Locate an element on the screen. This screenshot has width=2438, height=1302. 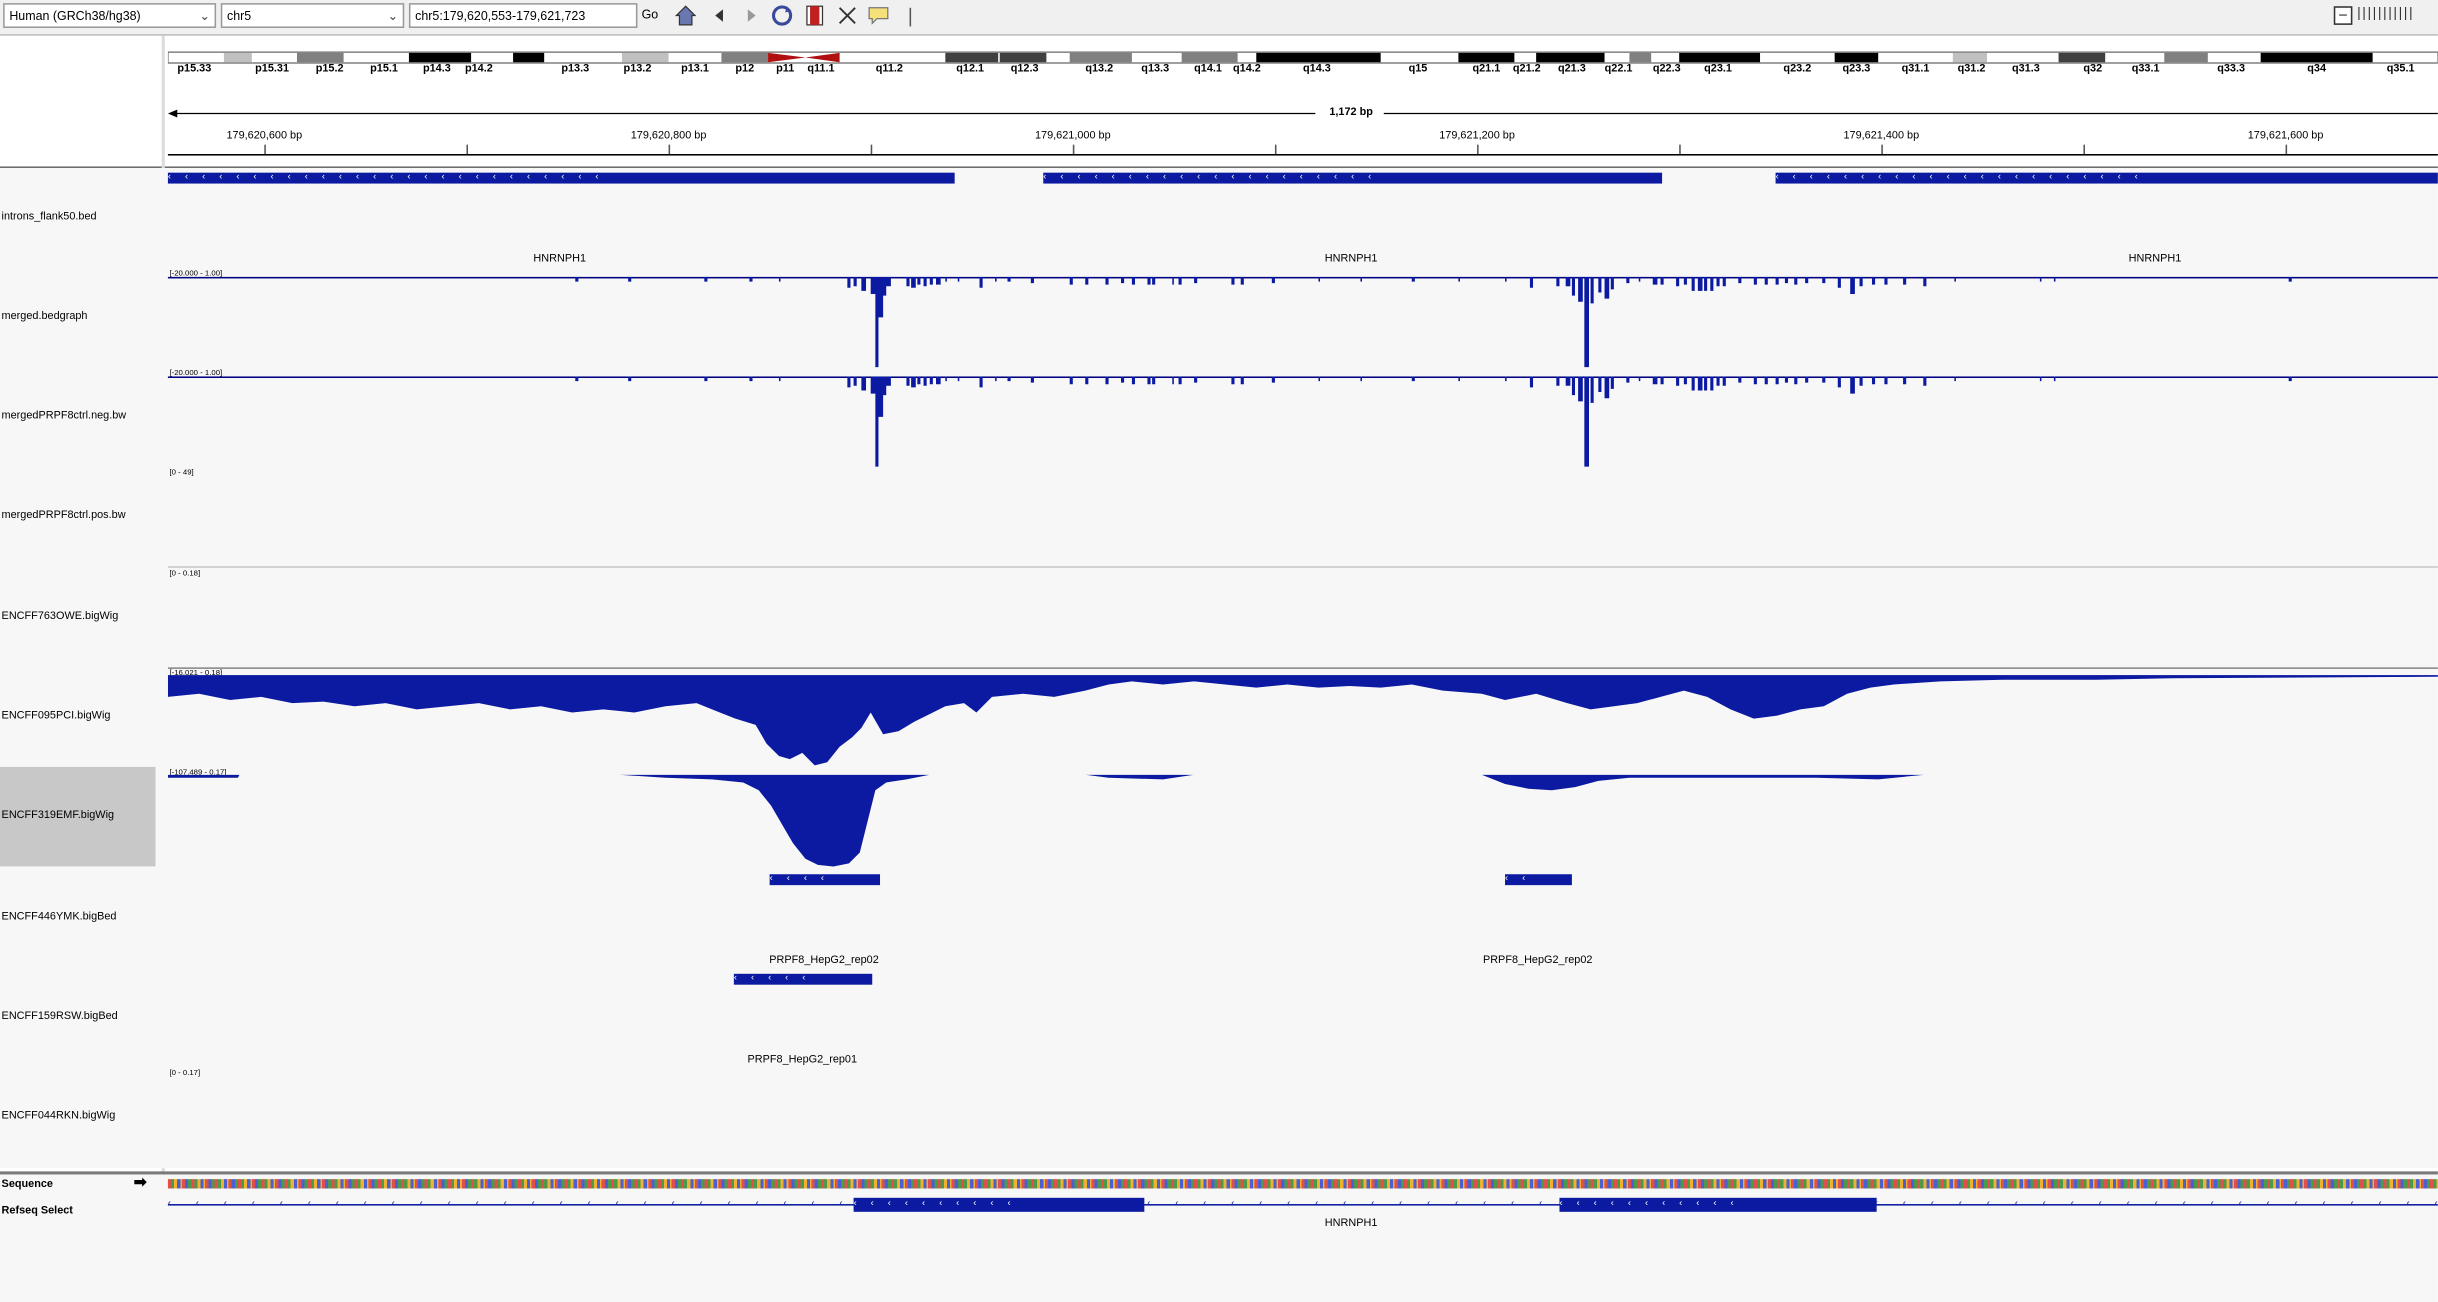
ideogram-band-label: q11.2 is located at coordinates (889, 69).